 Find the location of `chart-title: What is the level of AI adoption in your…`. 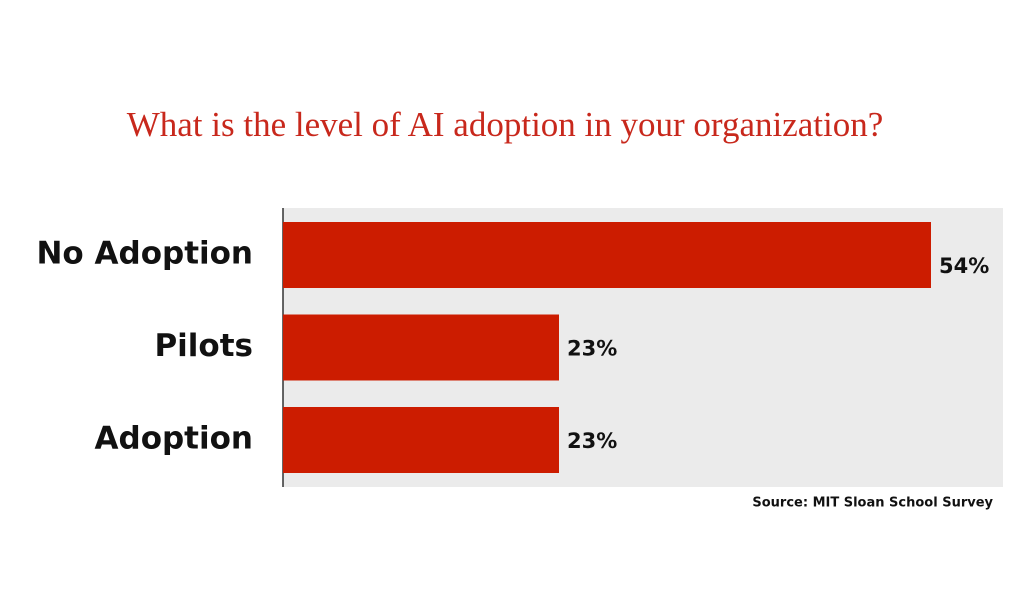

chart-title: What is the level of AI adoption in your… is located at coordinates (505, 124).